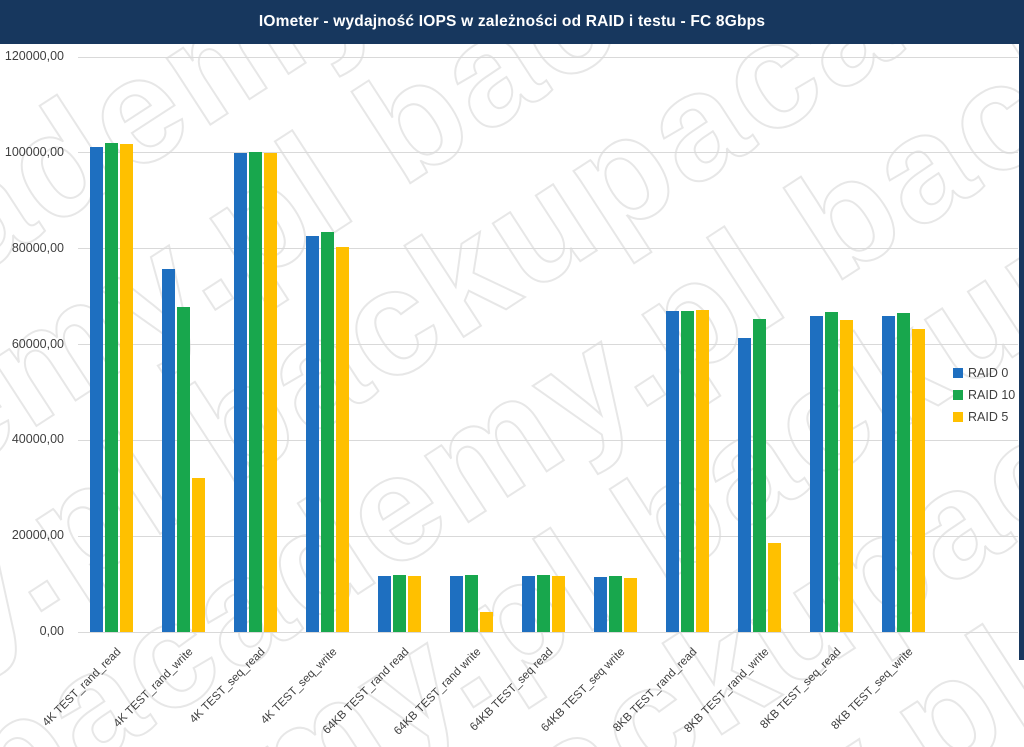 This screenshot has height=747, width=1024. What do you see at coordinates (988, 417) in the screenshot?
I see `legend-label-raid5: RAID 5` at bounding box center [988, 417].